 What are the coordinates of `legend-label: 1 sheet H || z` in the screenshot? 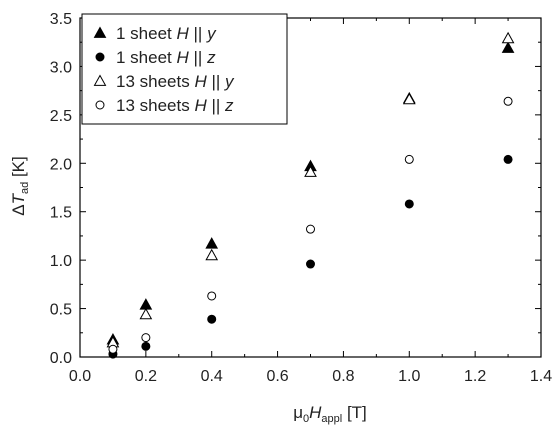 It's located at (166, 57).